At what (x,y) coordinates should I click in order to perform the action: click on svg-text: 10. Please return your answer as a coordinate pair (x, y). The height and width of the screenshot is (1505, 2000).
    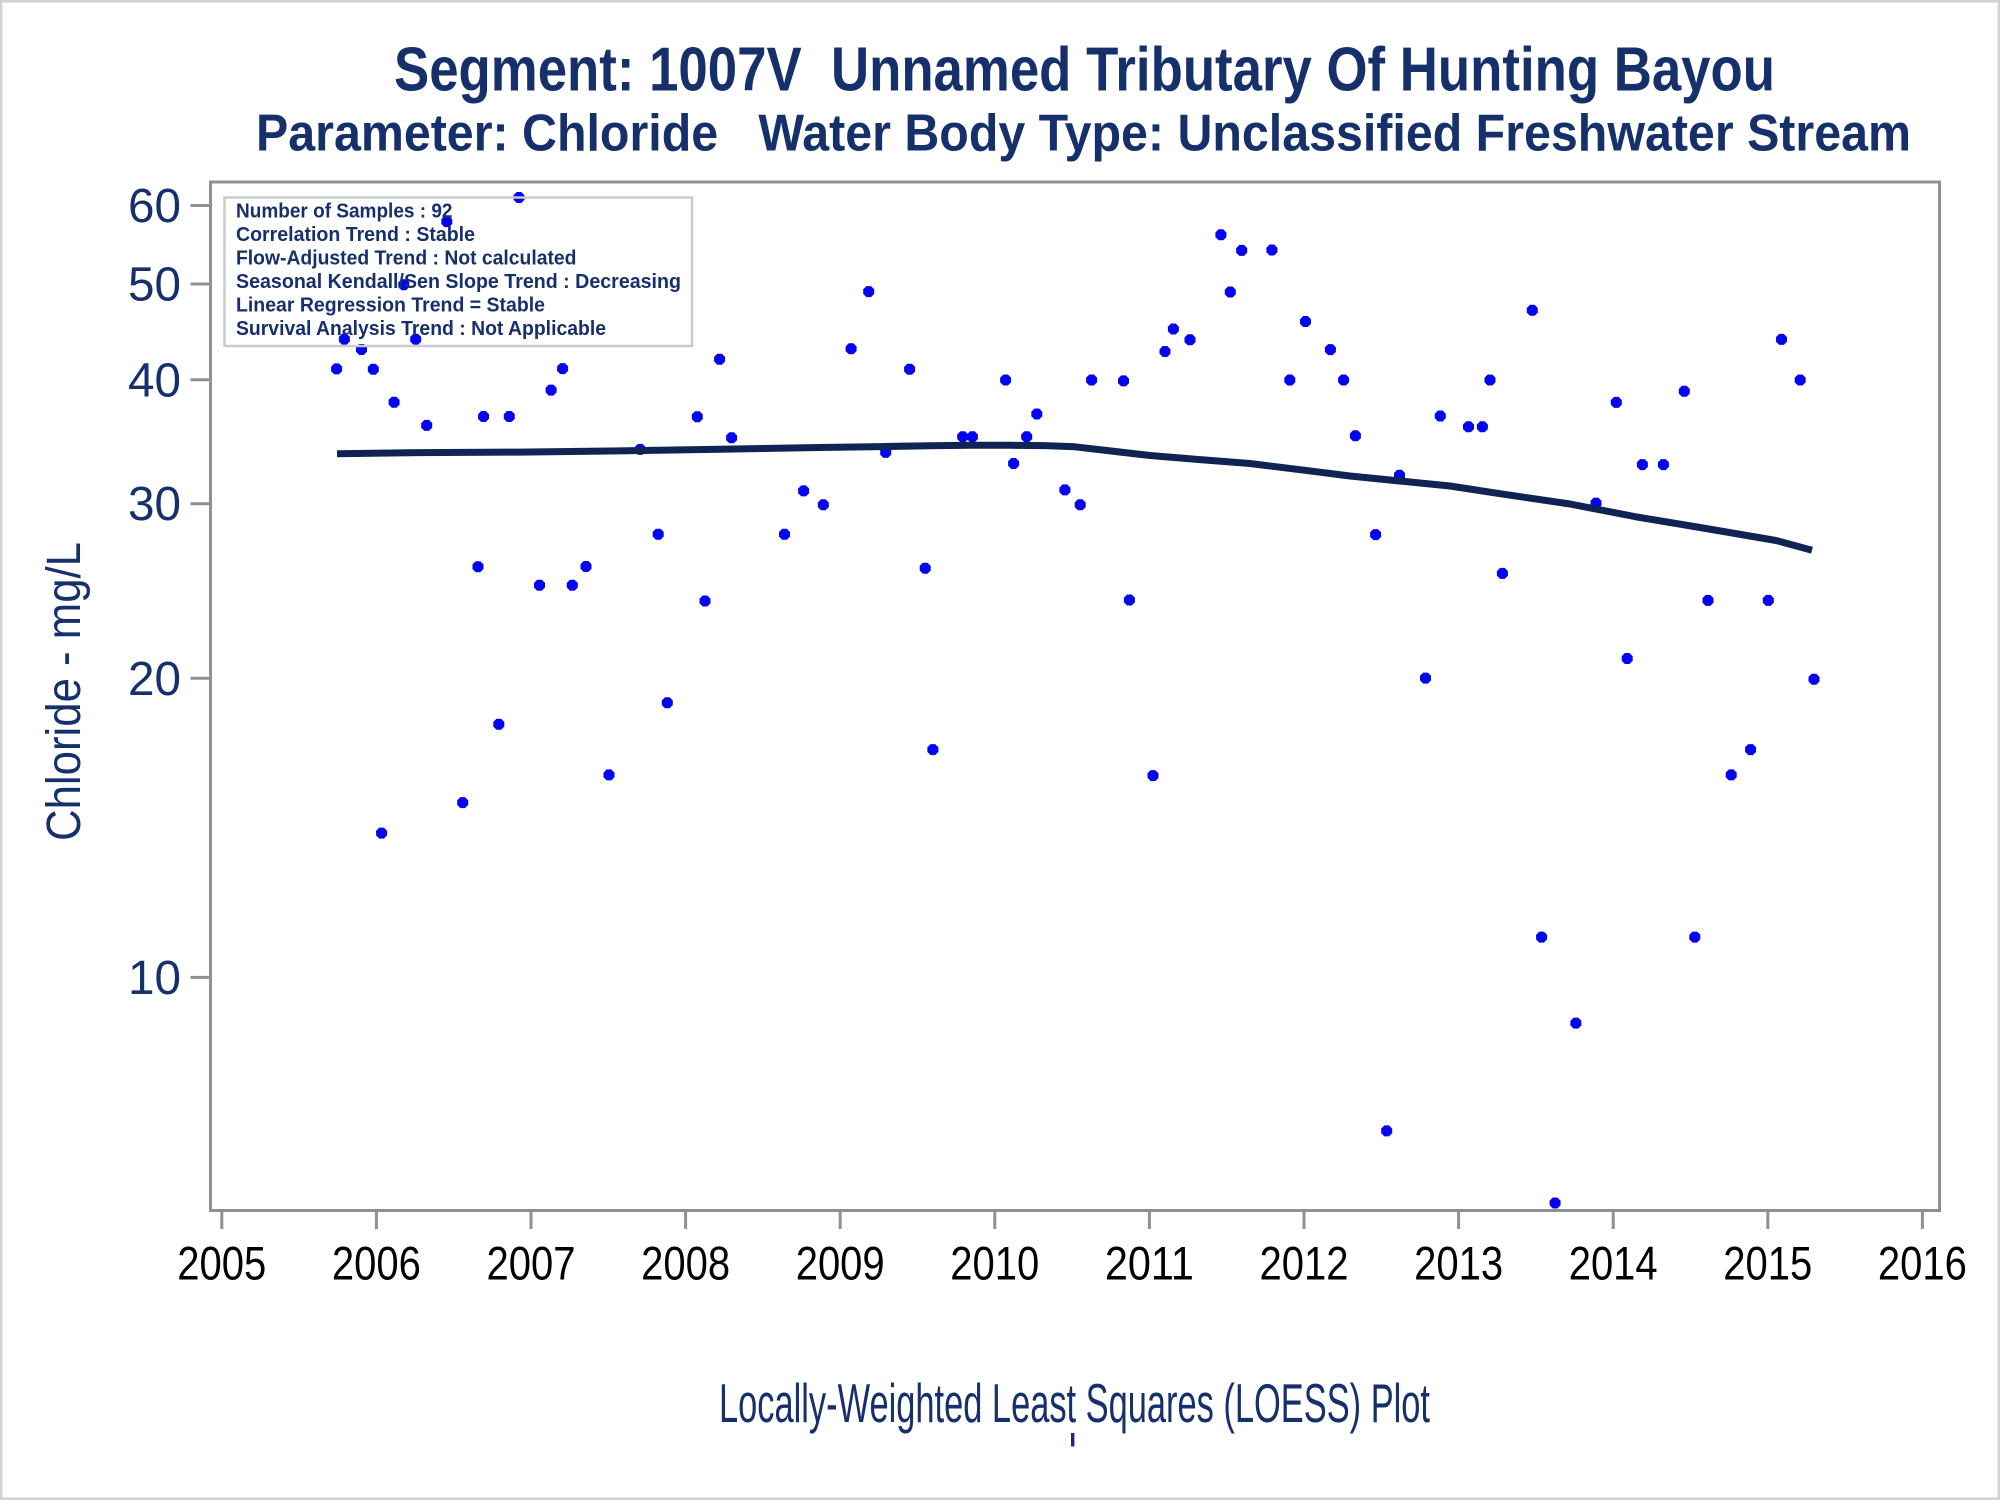
    Looking at the image, I should click on (154, 978).